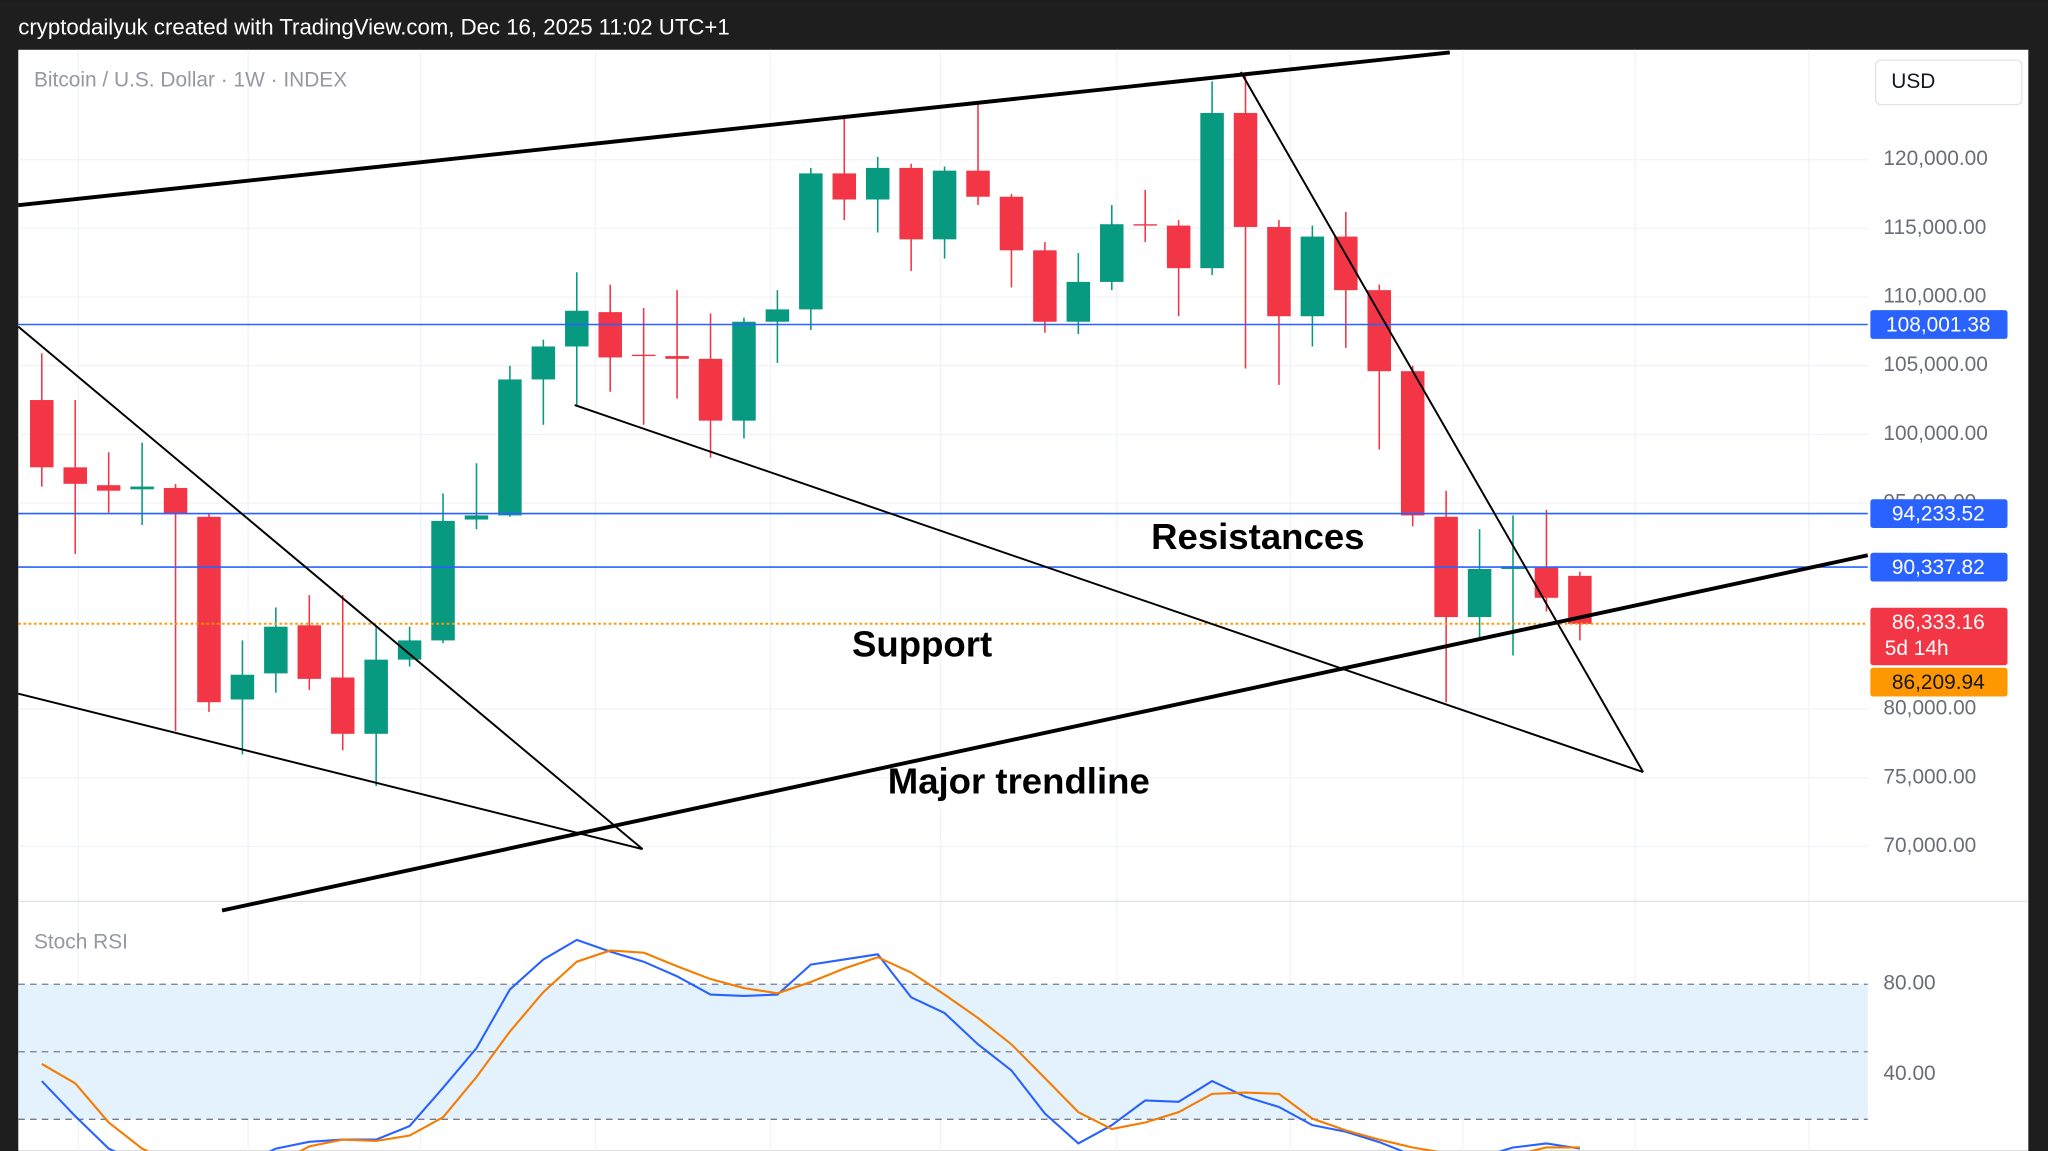  I want to click on y-tick-label: 80,000.00, so click(1929, 708).